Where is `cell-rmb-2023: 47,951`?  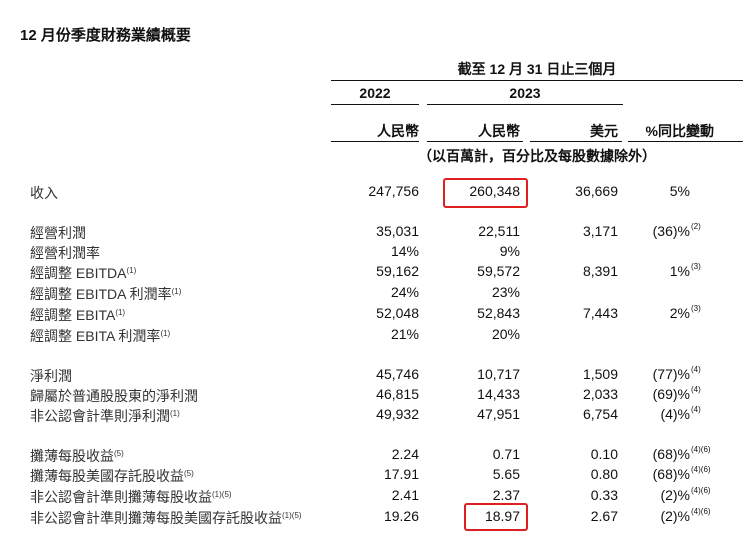
cell-rmb-2023: 47,951 is located at coordinates (498, 414).